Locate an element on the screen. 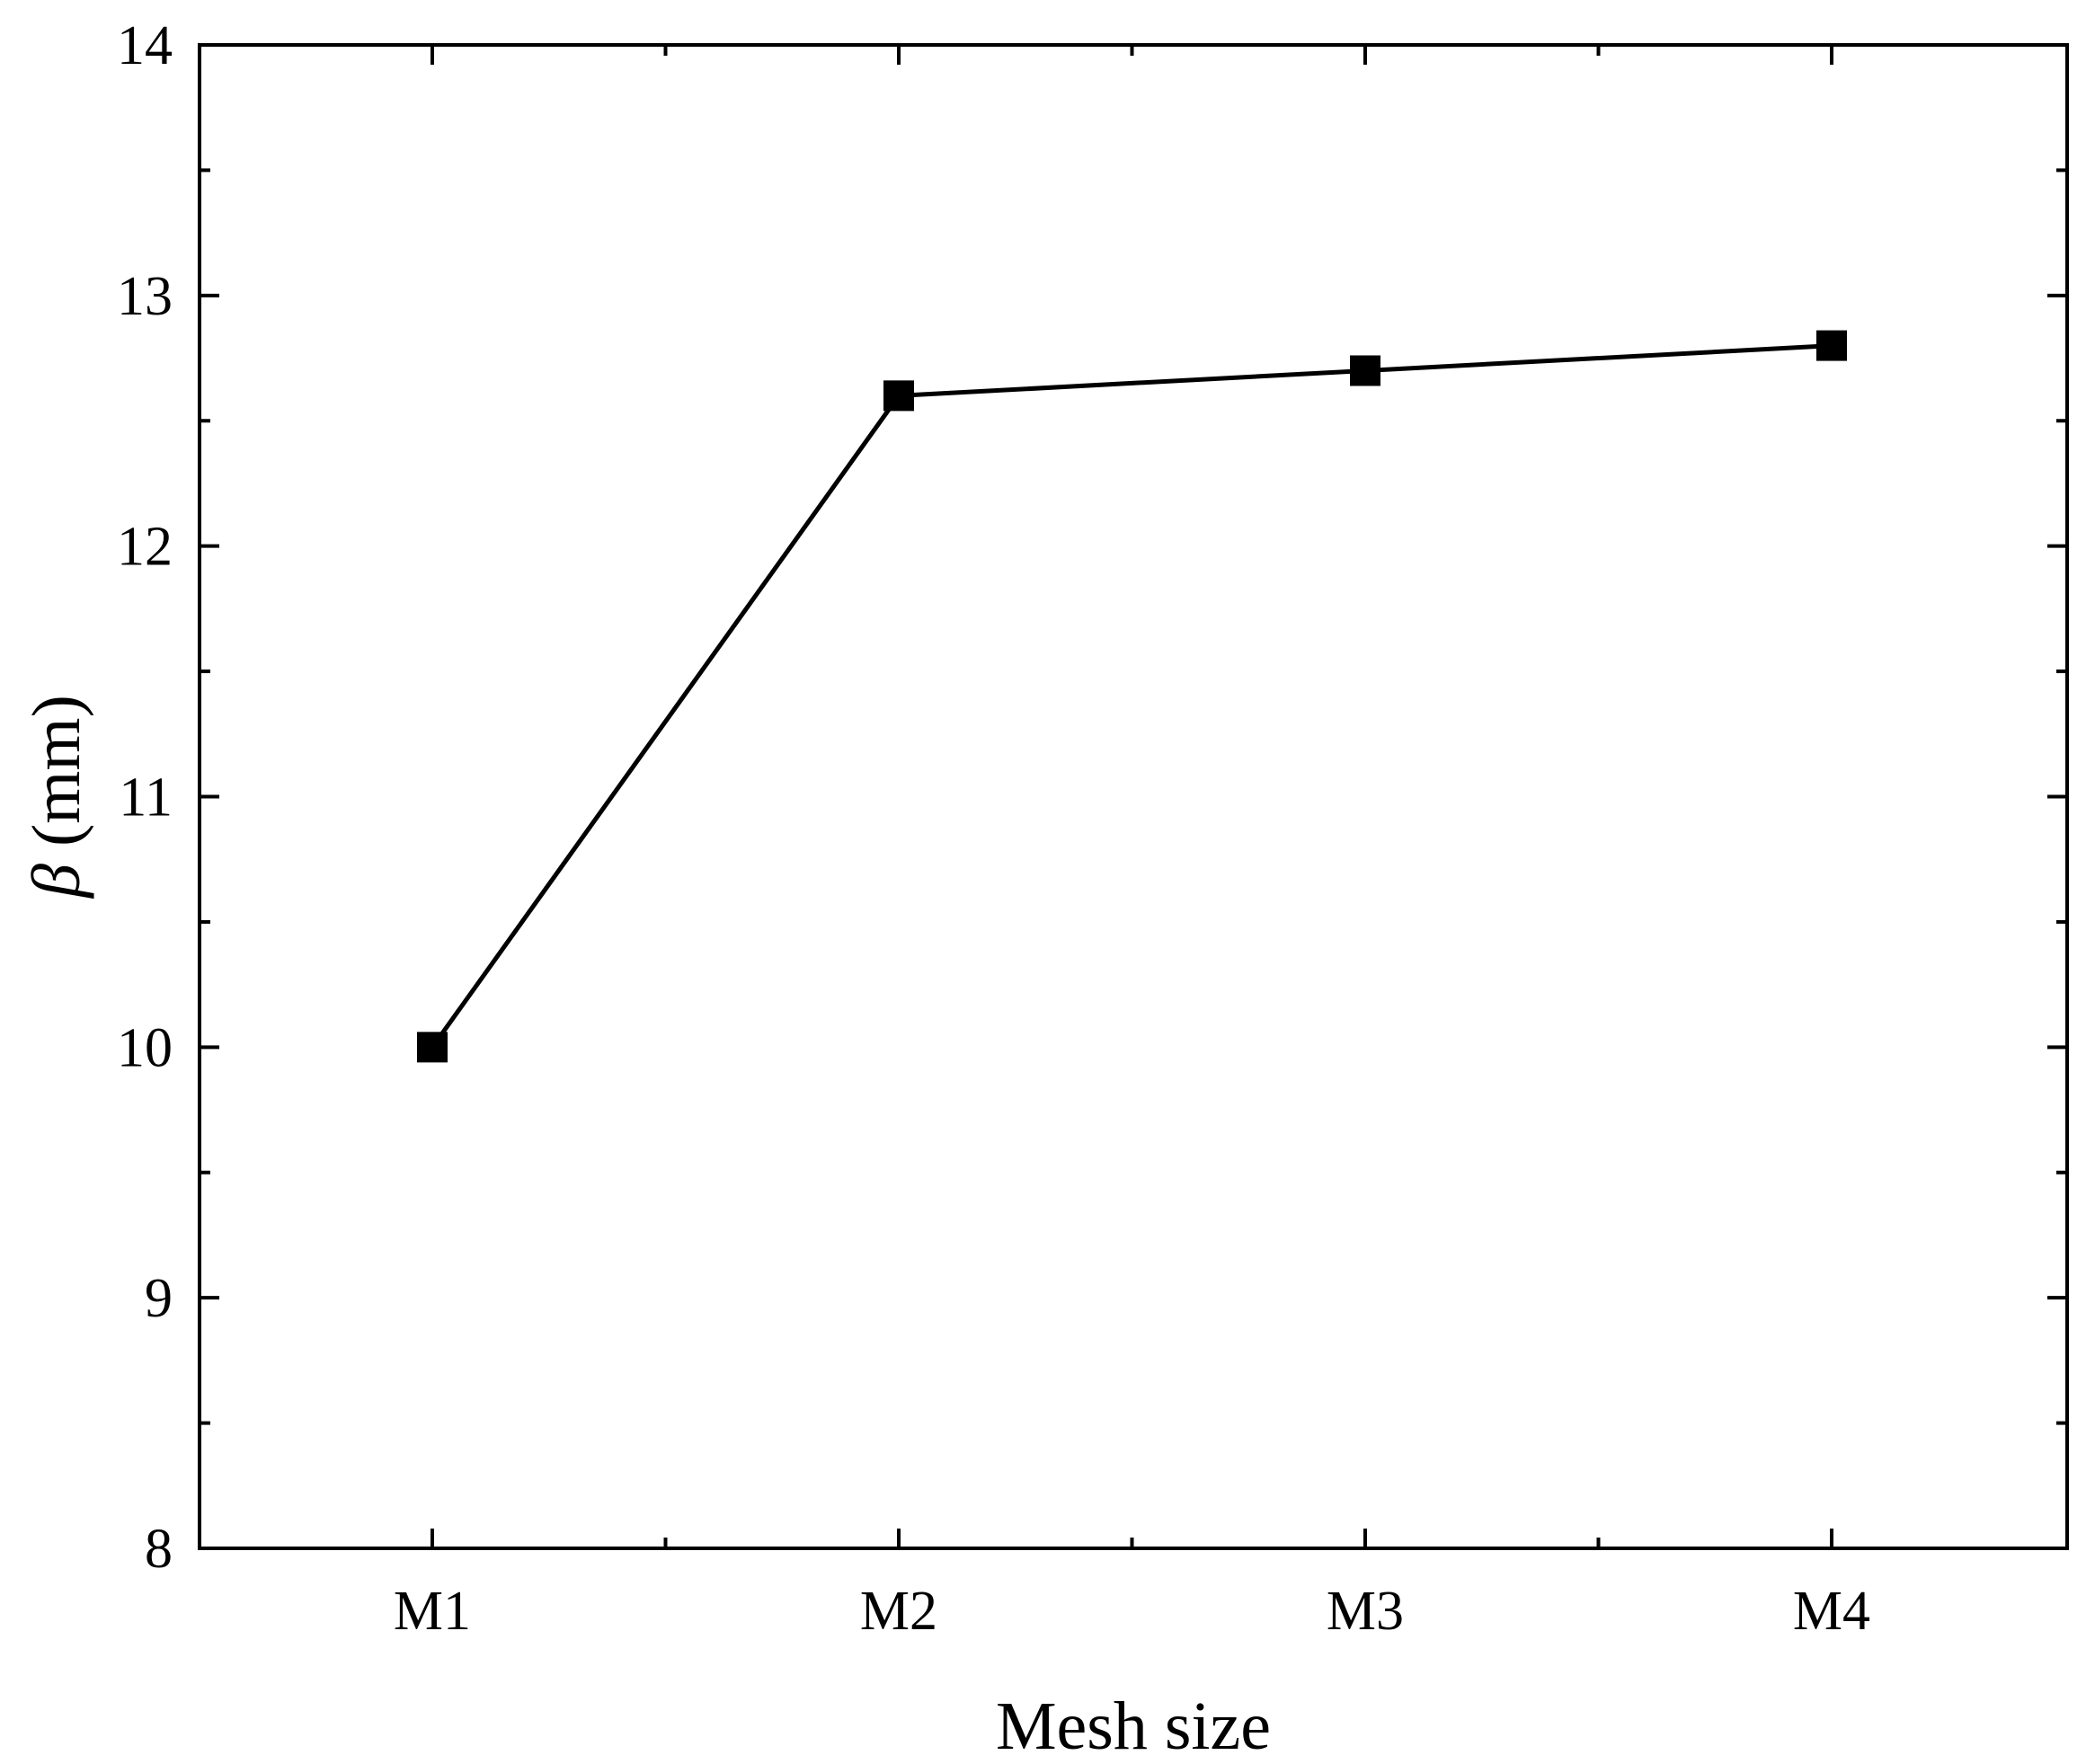 The image size is (2086, 1764). y-tick-labels: 8 9 10 11 12 13 14 is located at coordinates (145, 798).